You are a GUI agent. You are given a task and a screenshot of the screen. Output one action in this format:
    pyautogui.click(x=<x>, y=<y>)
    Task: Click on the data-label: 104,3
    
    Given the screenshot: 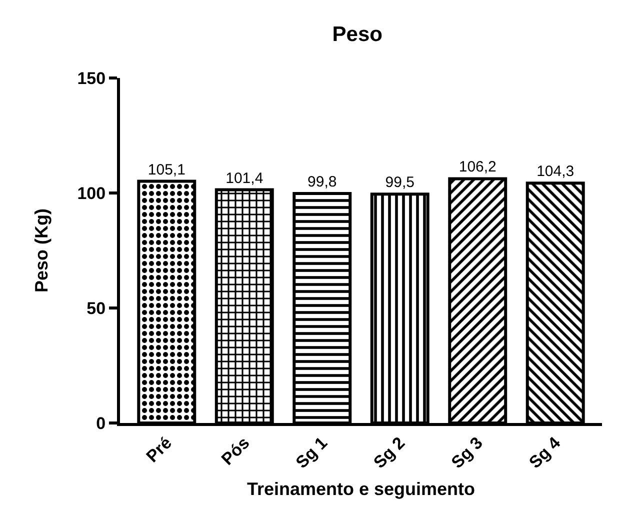 What is the action you would take?
    pyautogui.click(x=555, y=171)
    